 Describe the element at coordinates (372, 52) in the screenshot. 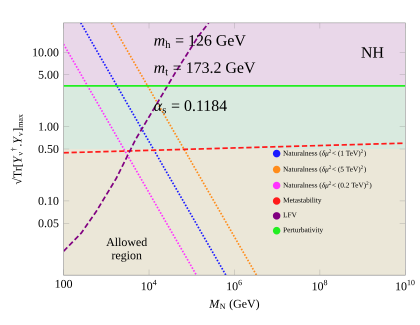

I see `annotation: NH` at that location.